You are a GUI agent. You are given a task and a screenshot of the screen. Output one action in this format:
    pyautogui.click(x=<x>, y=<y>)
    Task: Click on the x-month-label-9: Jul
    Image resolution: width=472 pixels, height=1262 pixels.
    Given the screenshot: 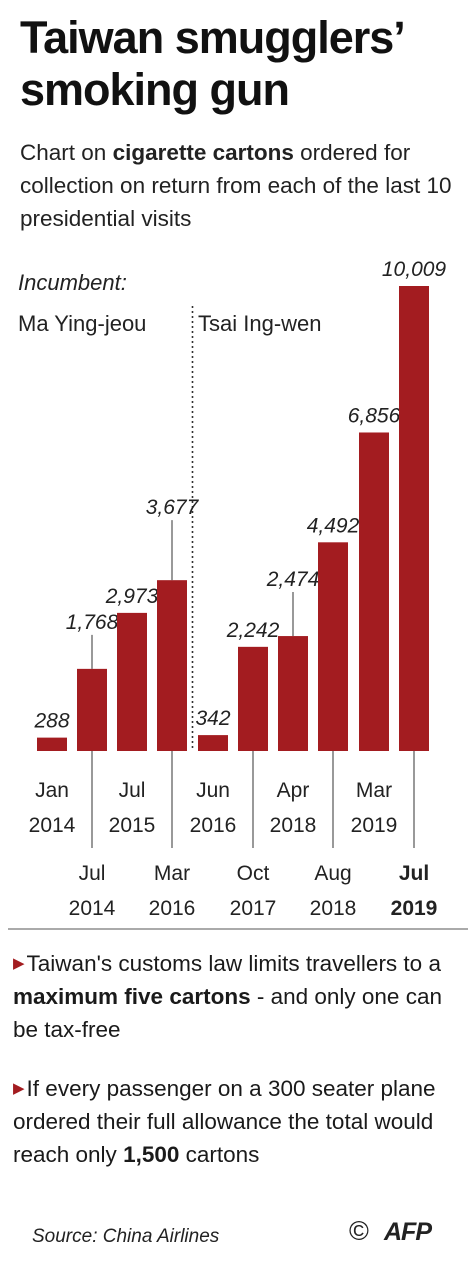 What is the action you would take?
    pyautogui.click(x=414, y=873)
    